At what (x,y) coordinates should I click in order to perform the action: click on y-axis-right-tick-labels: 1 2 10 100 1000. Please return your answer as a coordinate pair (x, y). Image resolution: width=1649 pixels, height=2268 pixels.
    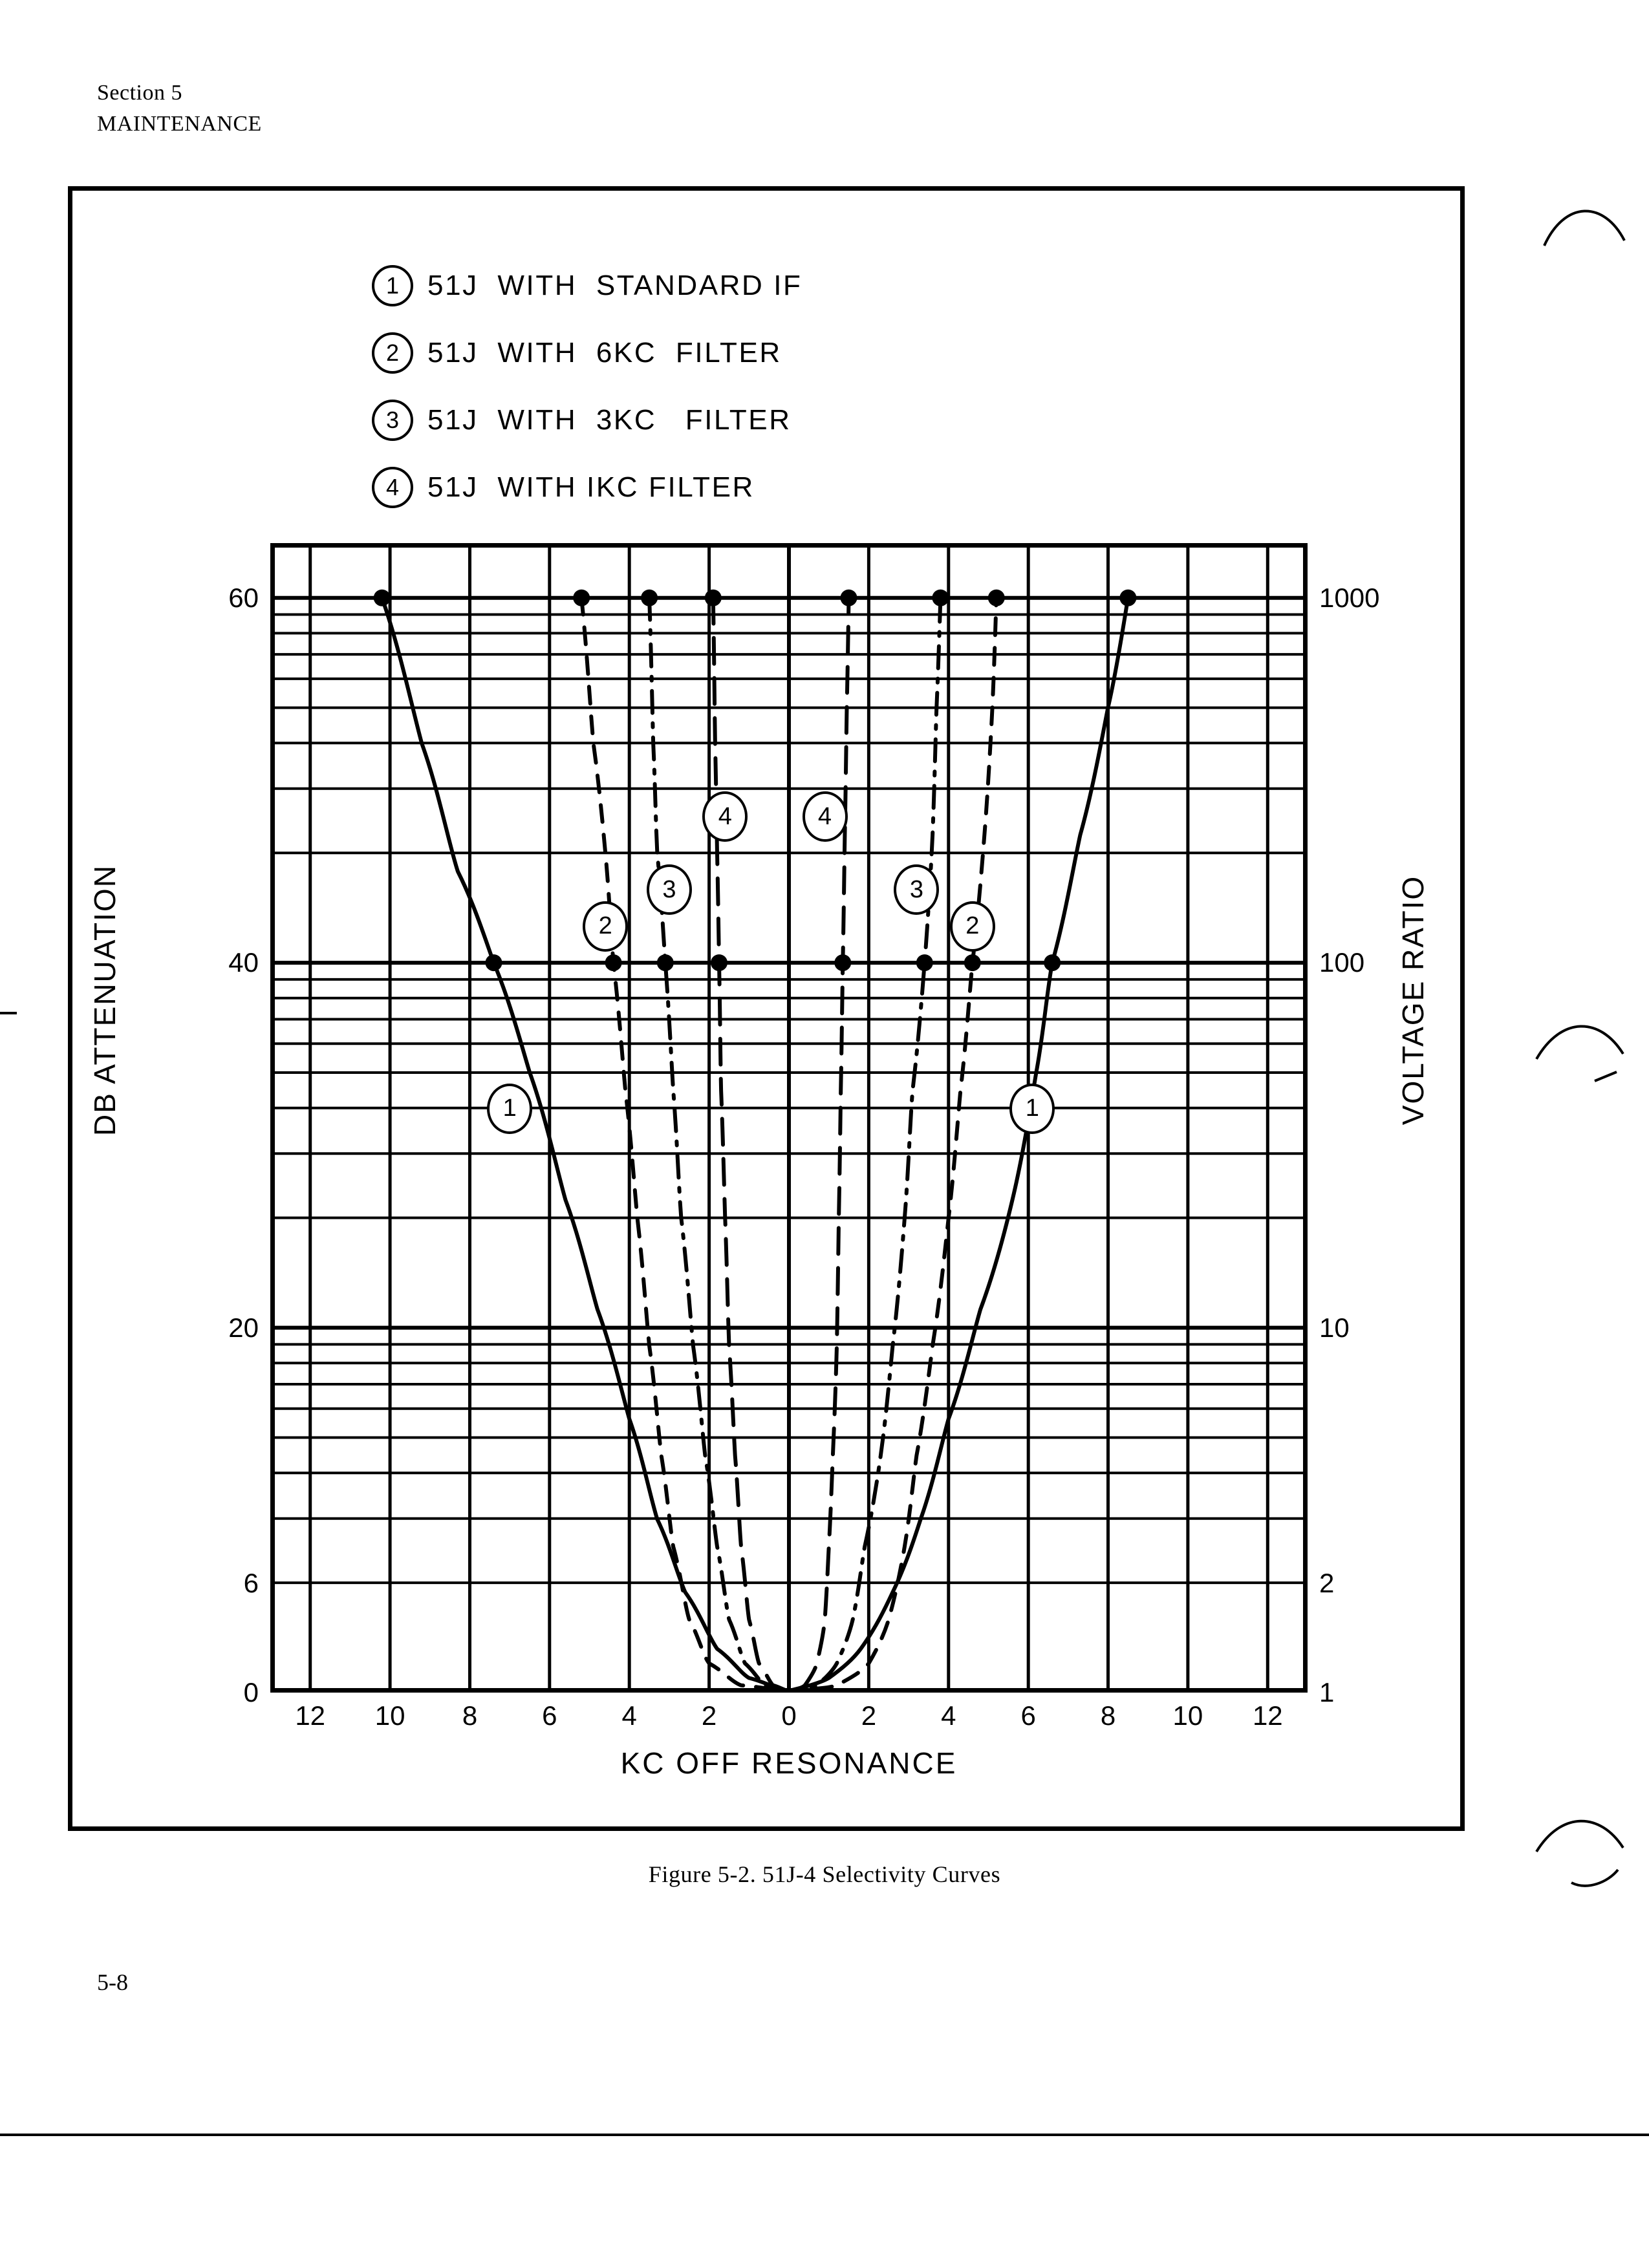
    Looking at the image, I should click on (1393, 1125).